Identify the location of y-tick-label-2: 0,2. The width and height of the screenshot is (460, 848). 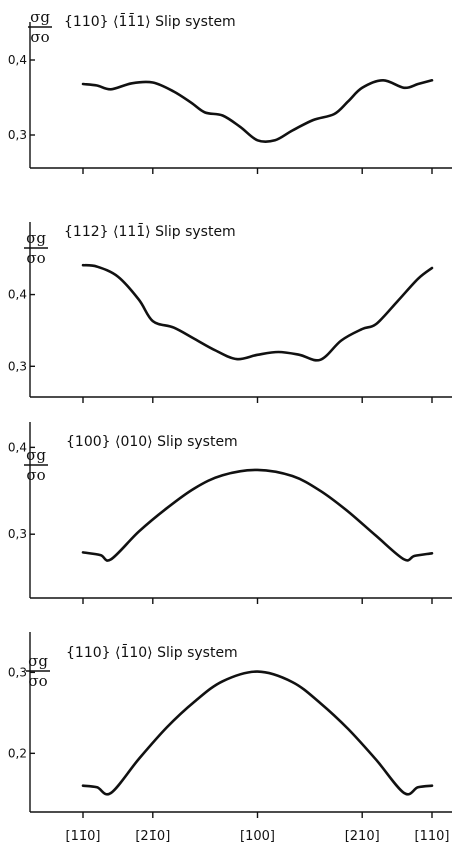
(17, 753).